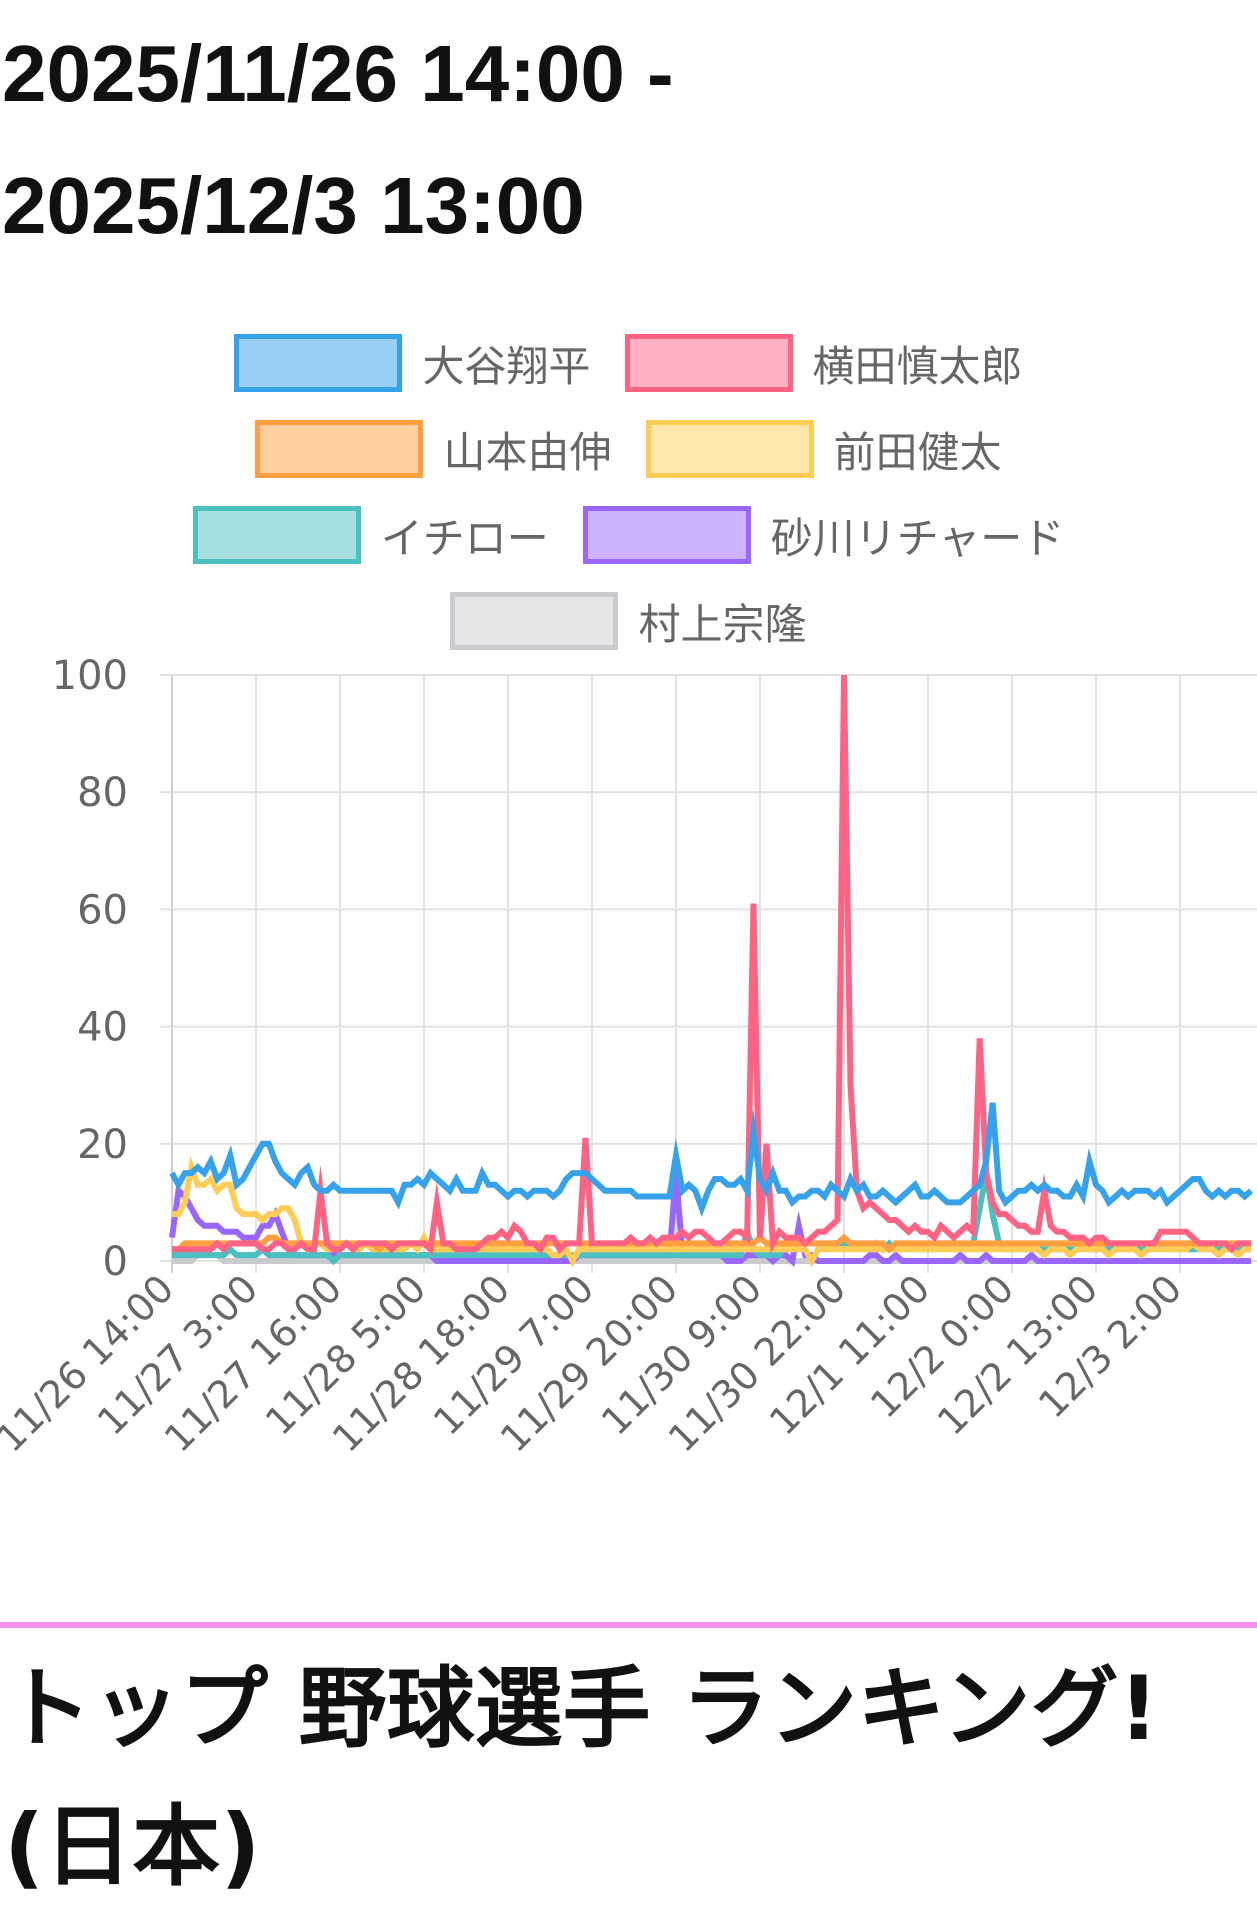 The width and height of the screenshot is (1257, 1920). Describe the element at coordinates (132, 1846) in the screenshot. I see `ranking-title-line2: (日本)` at that location.